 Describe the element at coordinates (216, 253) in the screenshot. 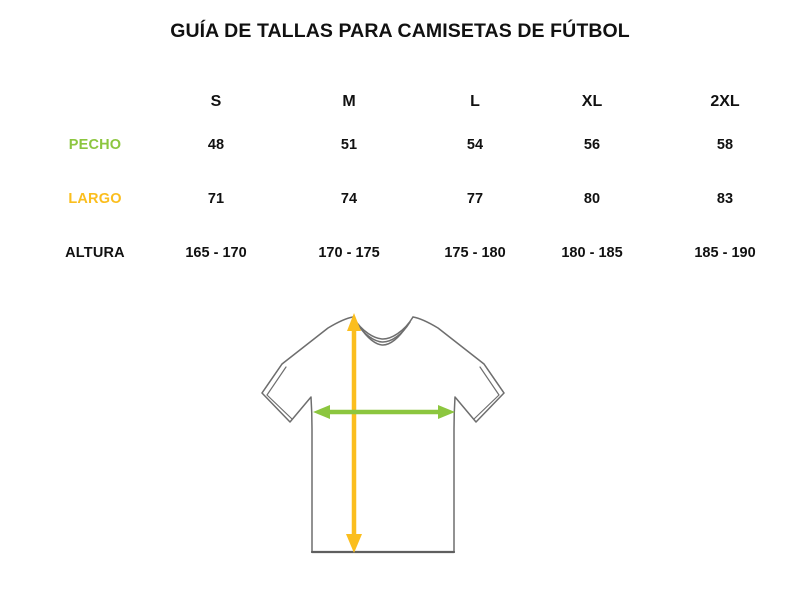

I see `cell-height-s: 165 - 170` at that location.